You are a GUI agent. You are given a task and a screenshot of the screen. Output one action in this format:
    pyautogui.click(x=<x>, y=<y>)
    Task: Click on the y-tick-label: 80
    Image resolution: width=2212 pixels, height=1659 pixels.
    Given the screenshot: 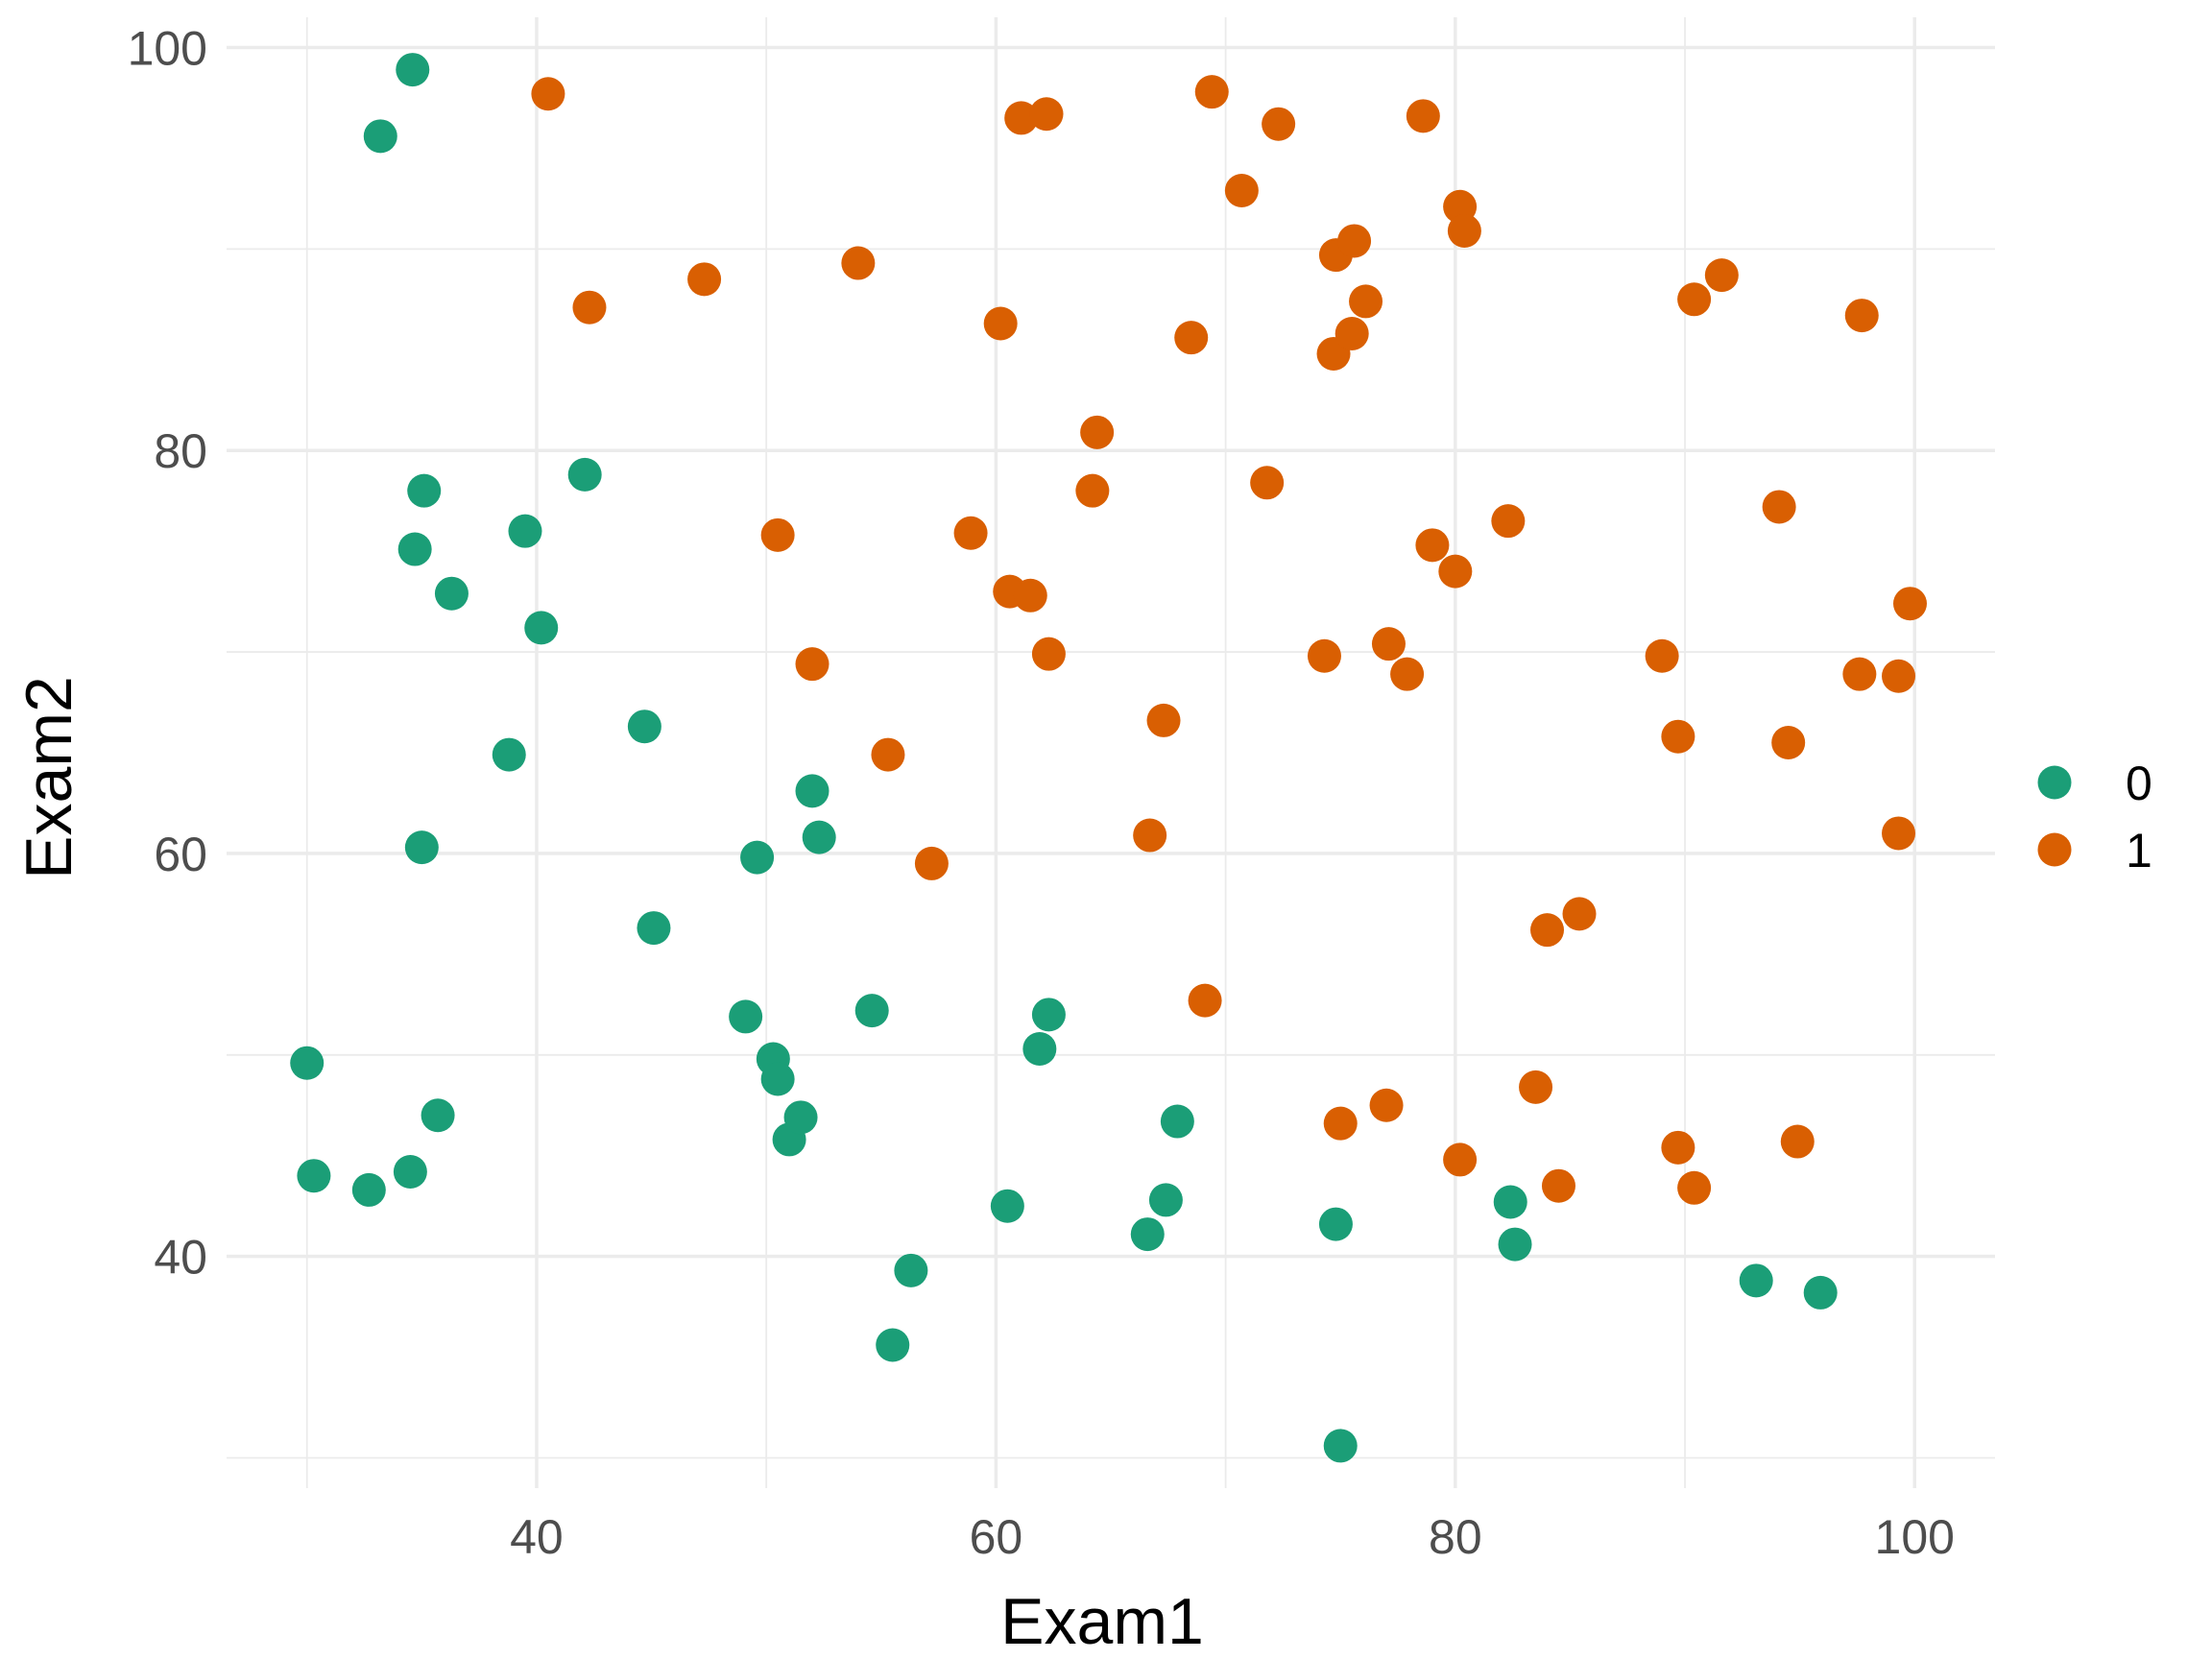 What is the action you would take?
    pyautogui.click(x=180, y=451)
    